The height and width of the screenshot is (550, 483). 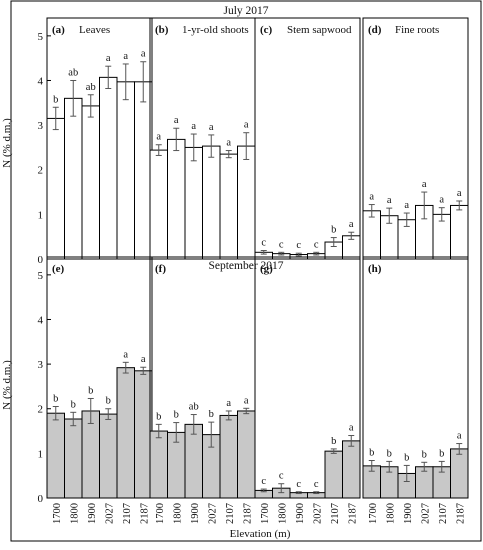 What do you see at coordinates (7, 385) in the screenshot?
I see `y-axis-label-bottom: N (% d.m.)` at bounding box center [7, 385].